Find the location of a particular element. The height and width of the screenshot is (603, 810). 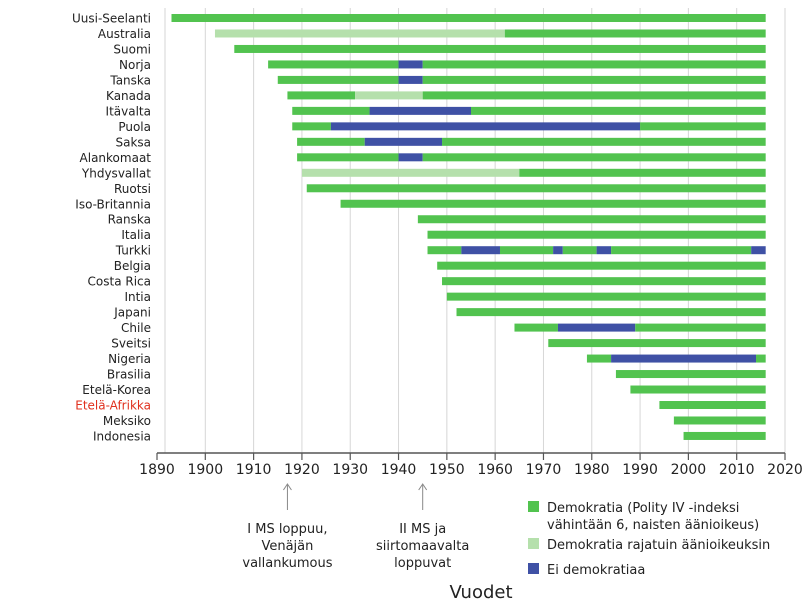

country-label: Turkki is located at coordinates (133, 251).